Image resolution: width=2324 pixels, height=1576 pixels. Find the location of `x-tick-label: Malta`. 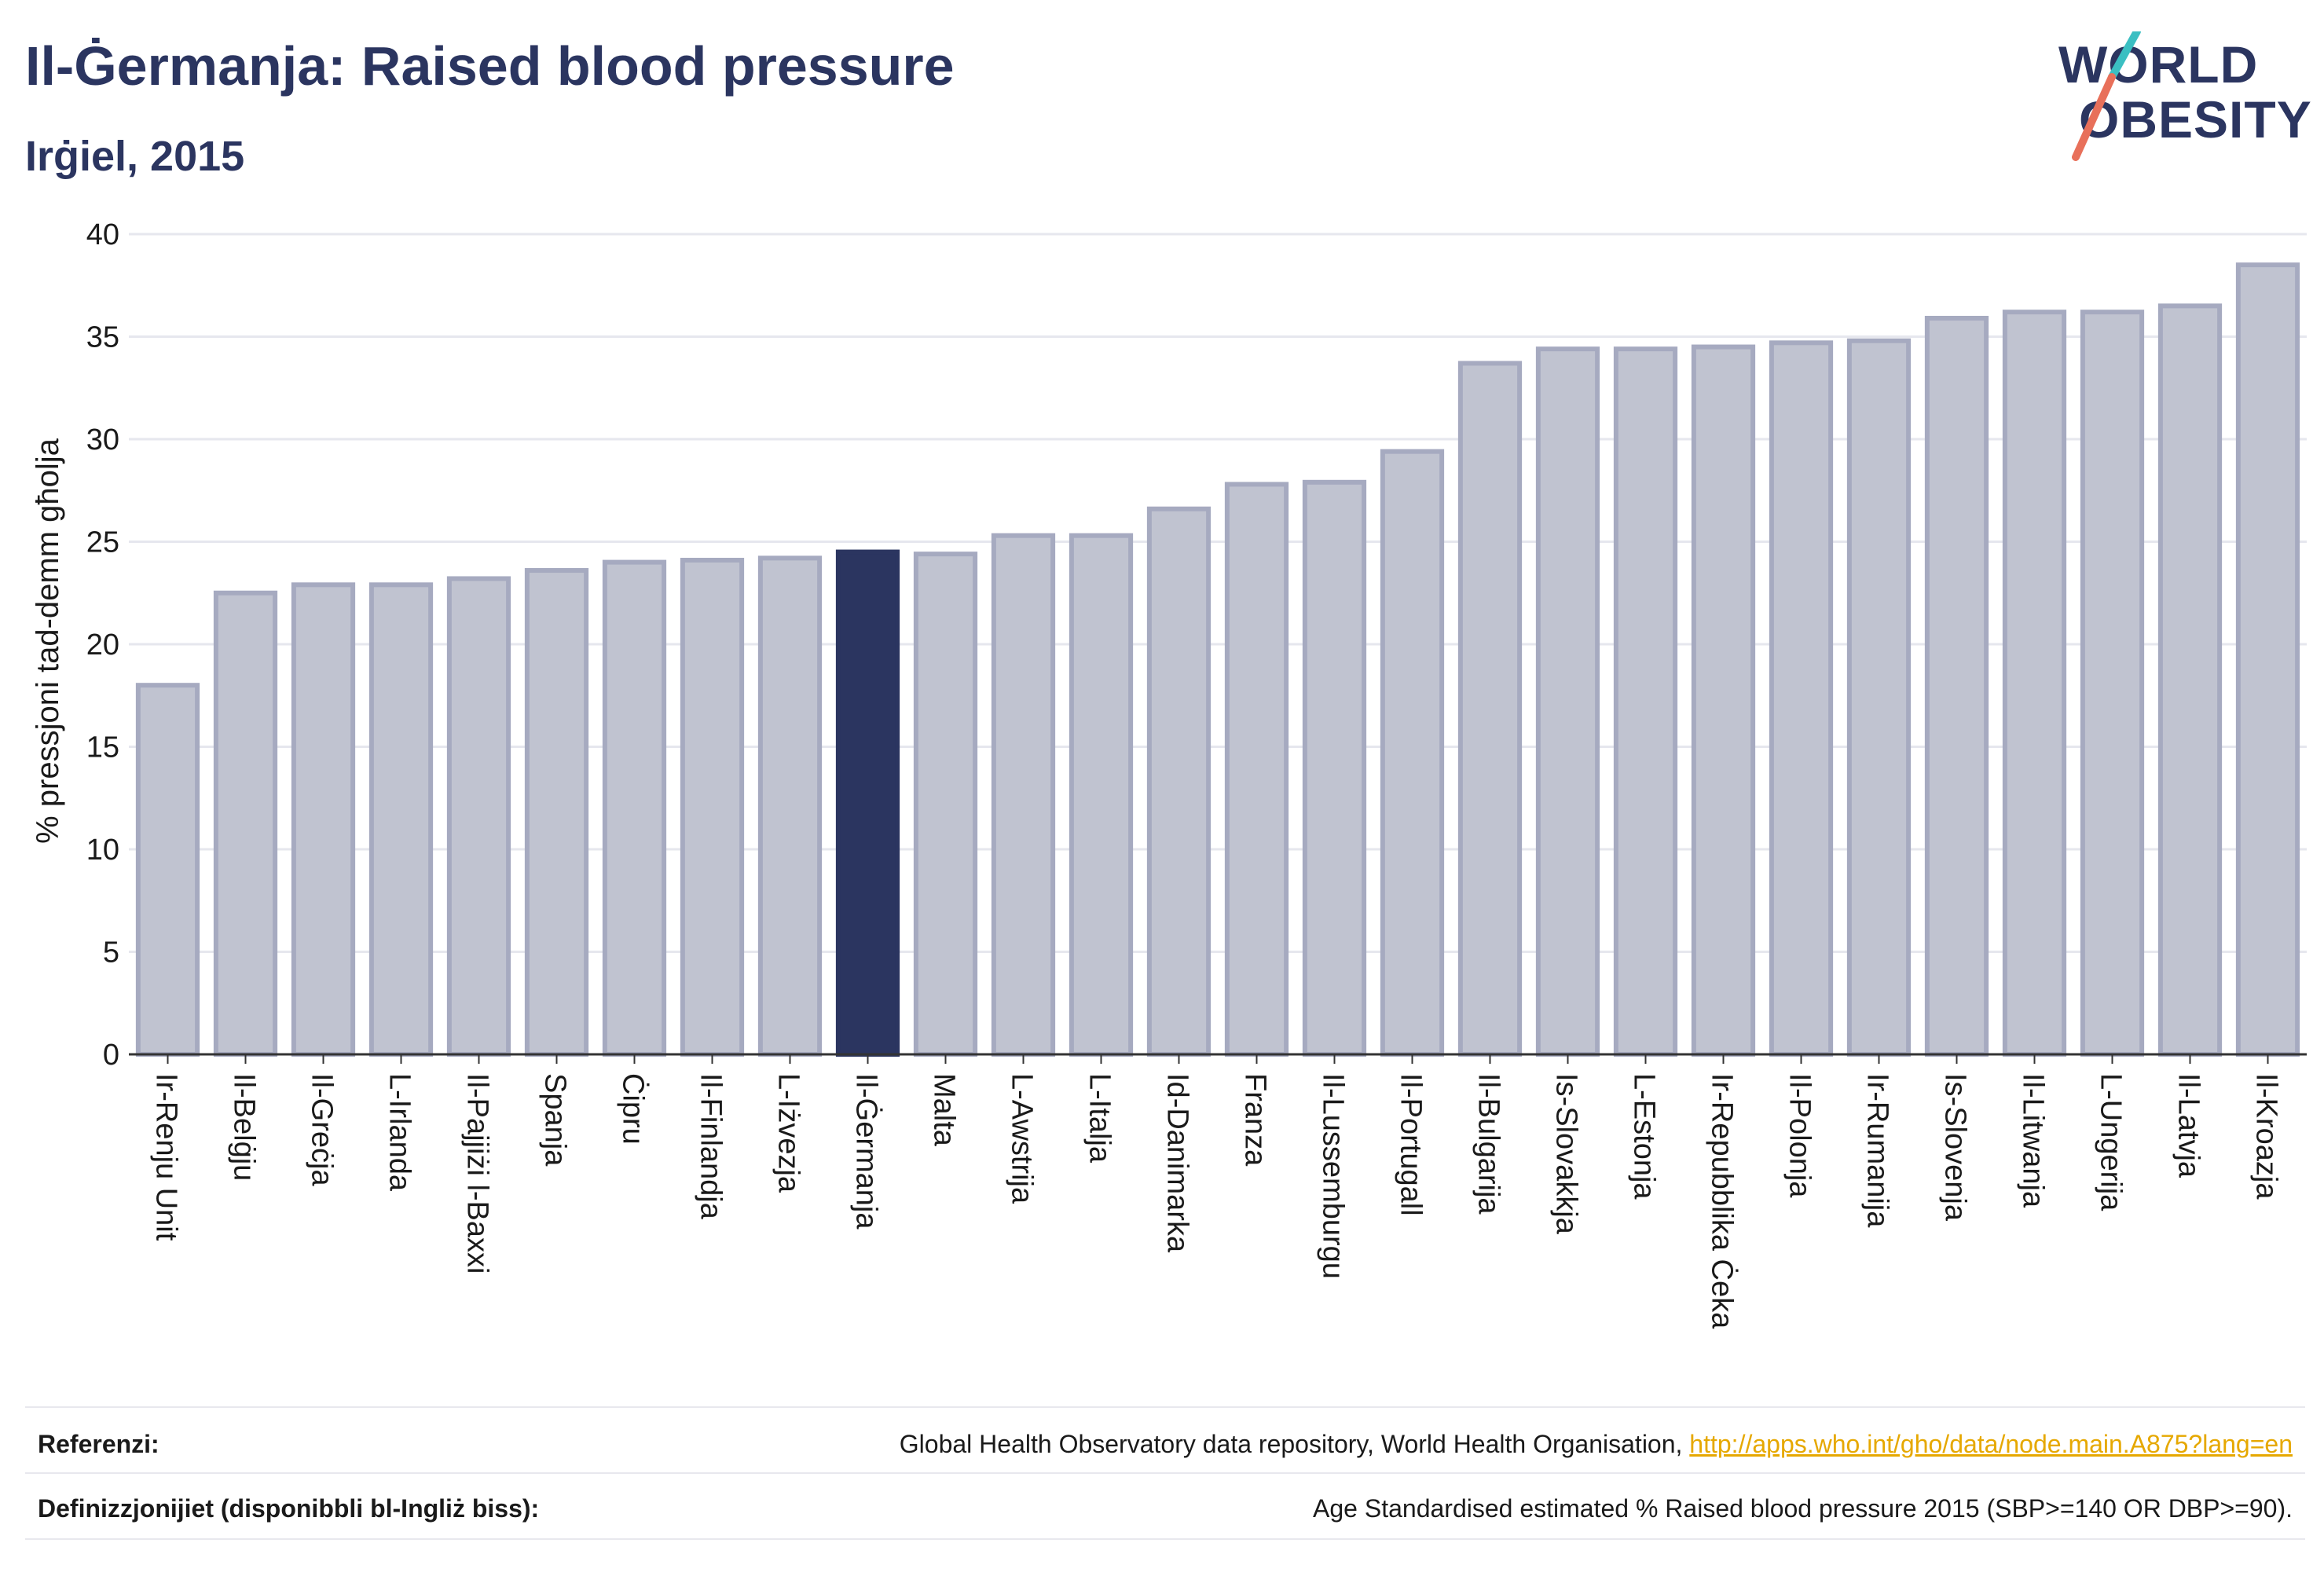

x-tick-label: Malta is located at coordinates (944, 1110).